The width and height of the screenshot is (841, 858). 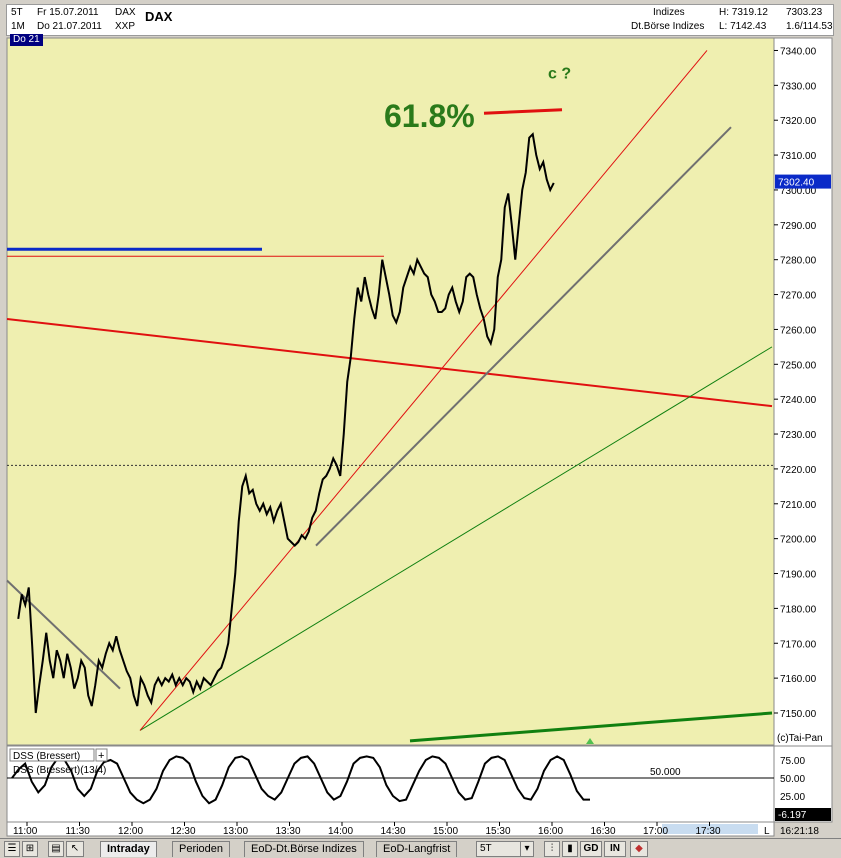 What do you see at coordinates (796, 183) in the screenshot?
I see `last-price-label: 7302.40` at bounding box center [796, 183].